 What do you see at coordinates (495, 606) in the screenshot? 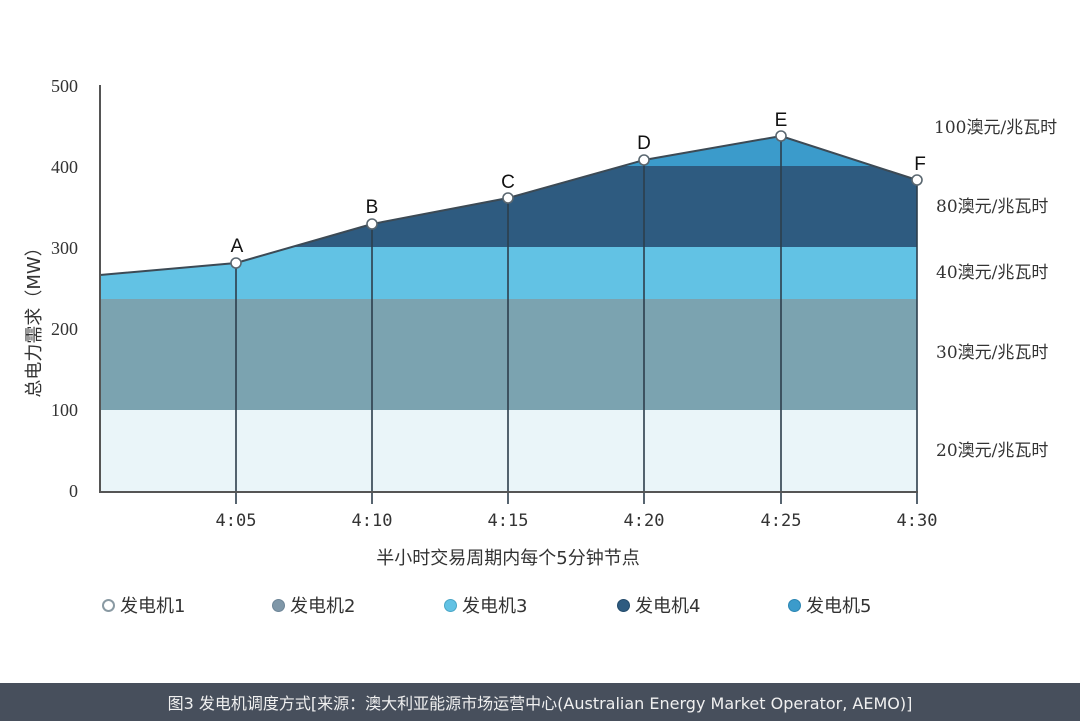
I see `legend-label: 发电机3` at bounding box center [495, 606].